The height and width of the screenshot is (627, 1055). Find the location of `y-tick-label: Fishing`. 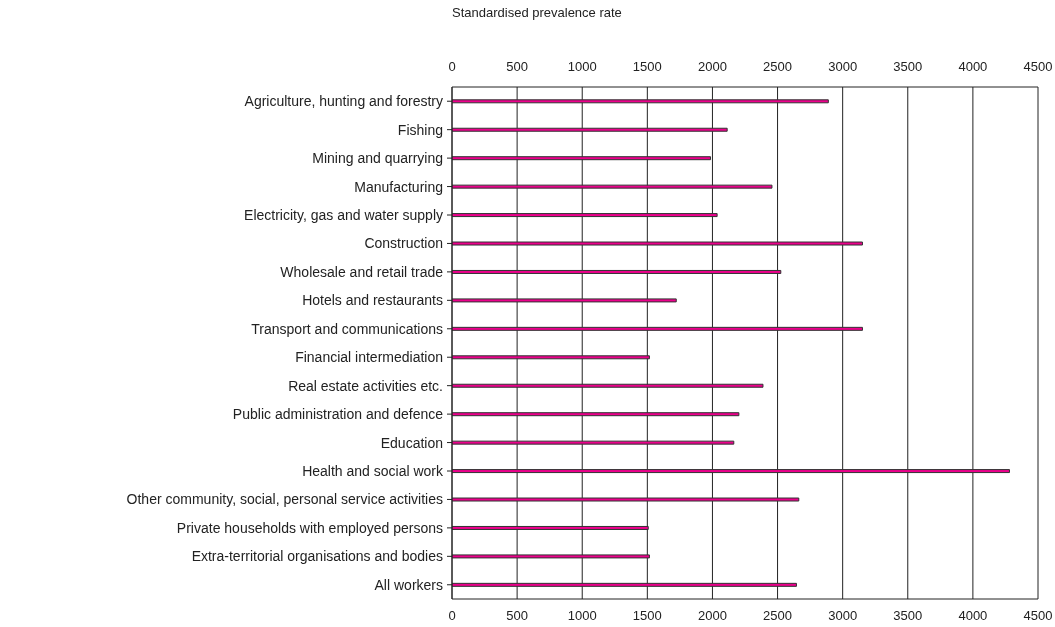

y-tick-label: Fishing is located at coordinates (420, 129).